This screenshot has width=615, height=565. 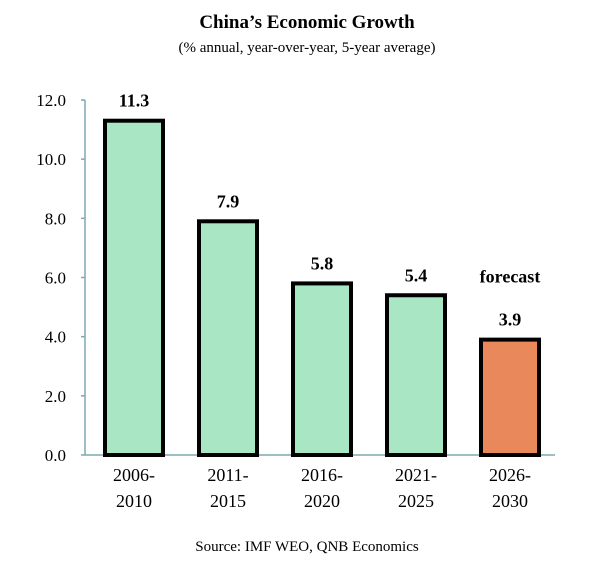 What do you see at coordinates (322, 475) in the screenshot?
I see `x-tick-label: 2016-` at bounding box center [322, 475].